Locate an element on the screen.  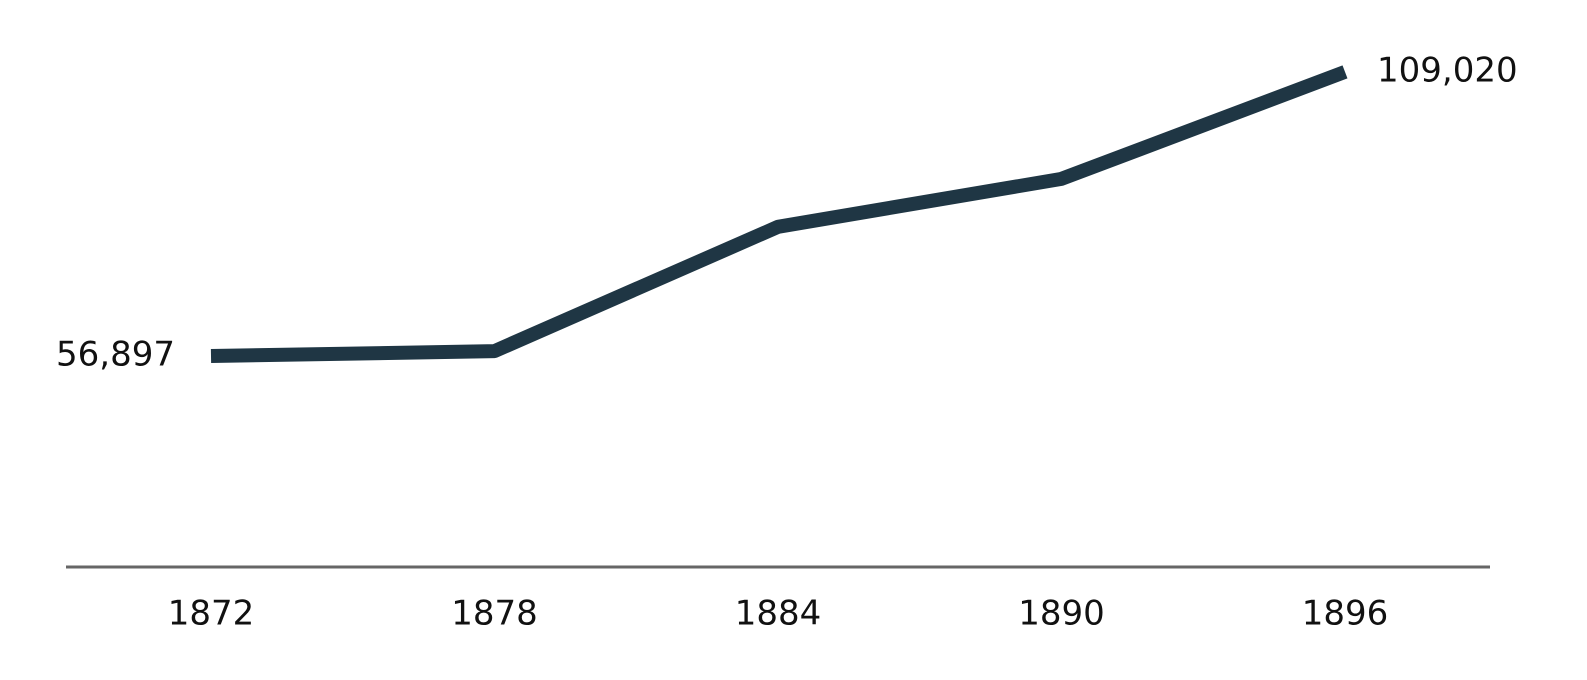
x-tick-label: 1890 is located at coordinates (1061, 614).